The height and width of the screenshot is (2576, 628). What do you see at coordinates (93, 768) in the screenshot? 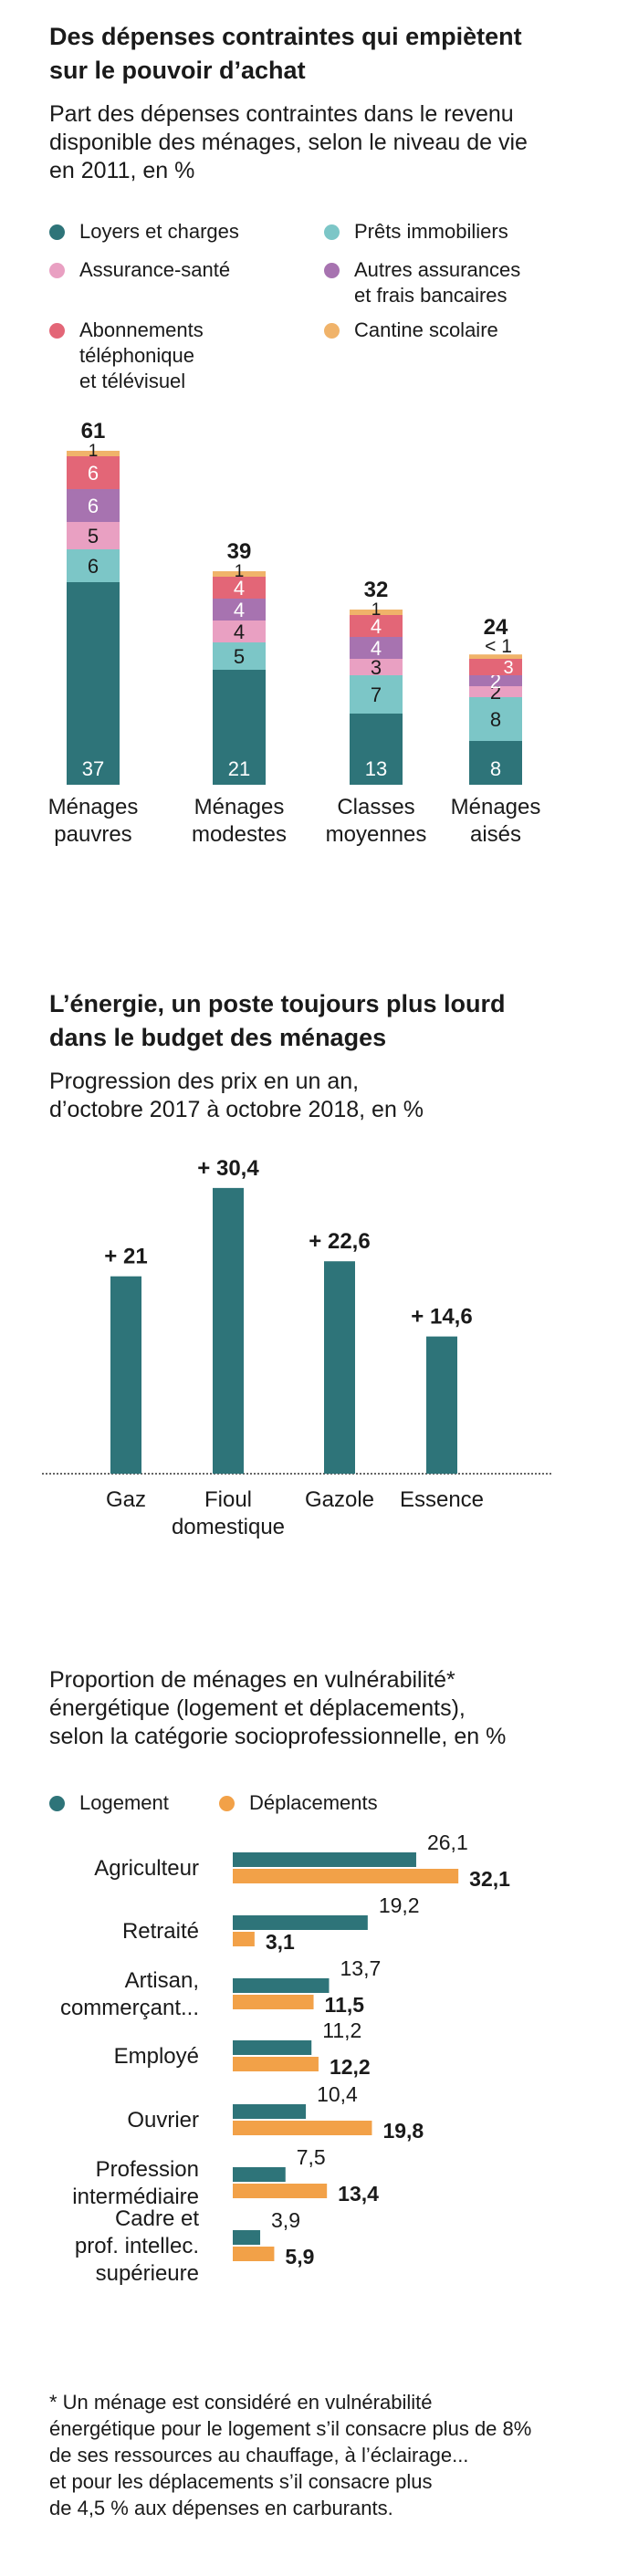
I see `data-label: 37` at bounding box center [93, 768].